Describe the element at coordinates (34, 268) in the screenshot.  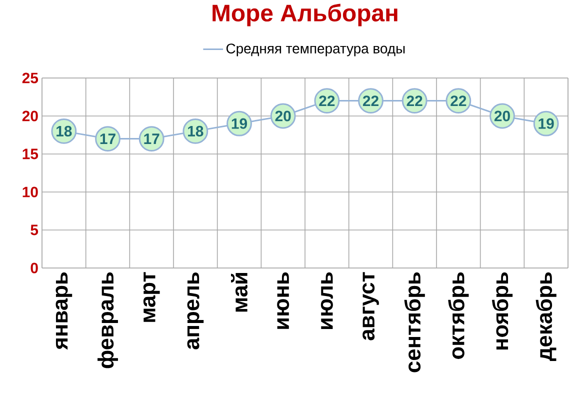
I see `y-tick-label: 0` at that location.